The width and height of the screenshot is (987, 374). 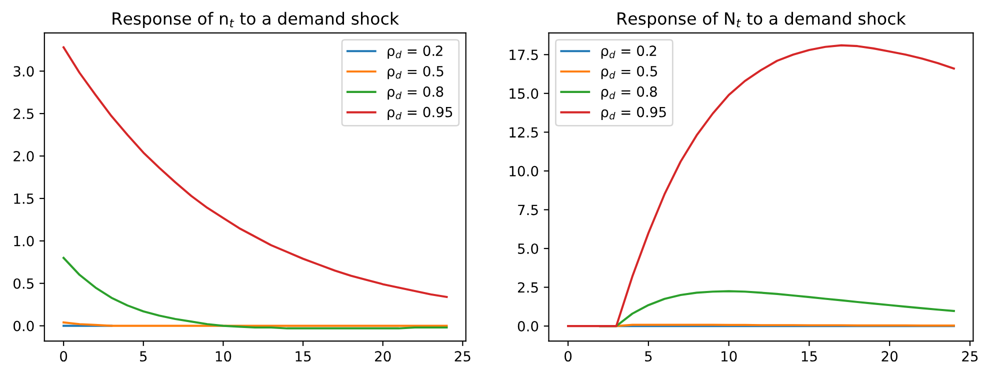 I want to click on y-tick-label: 17.5, so click(x=524, y=55).